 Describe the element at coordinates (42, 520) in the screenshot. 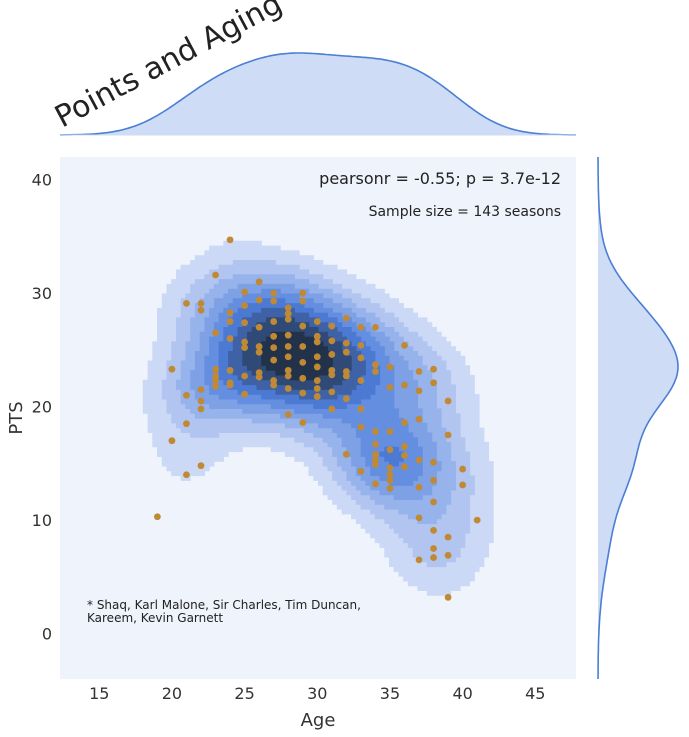

I see `y-tick-label: 10` at that location.